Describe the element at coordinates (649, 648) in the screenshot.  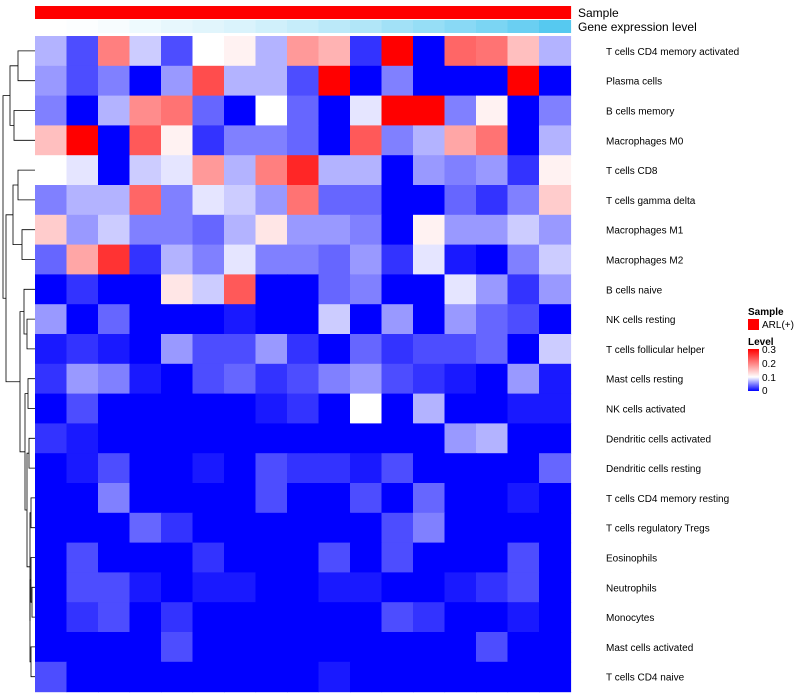
I see `row-label: Mast cells activated` at that location.